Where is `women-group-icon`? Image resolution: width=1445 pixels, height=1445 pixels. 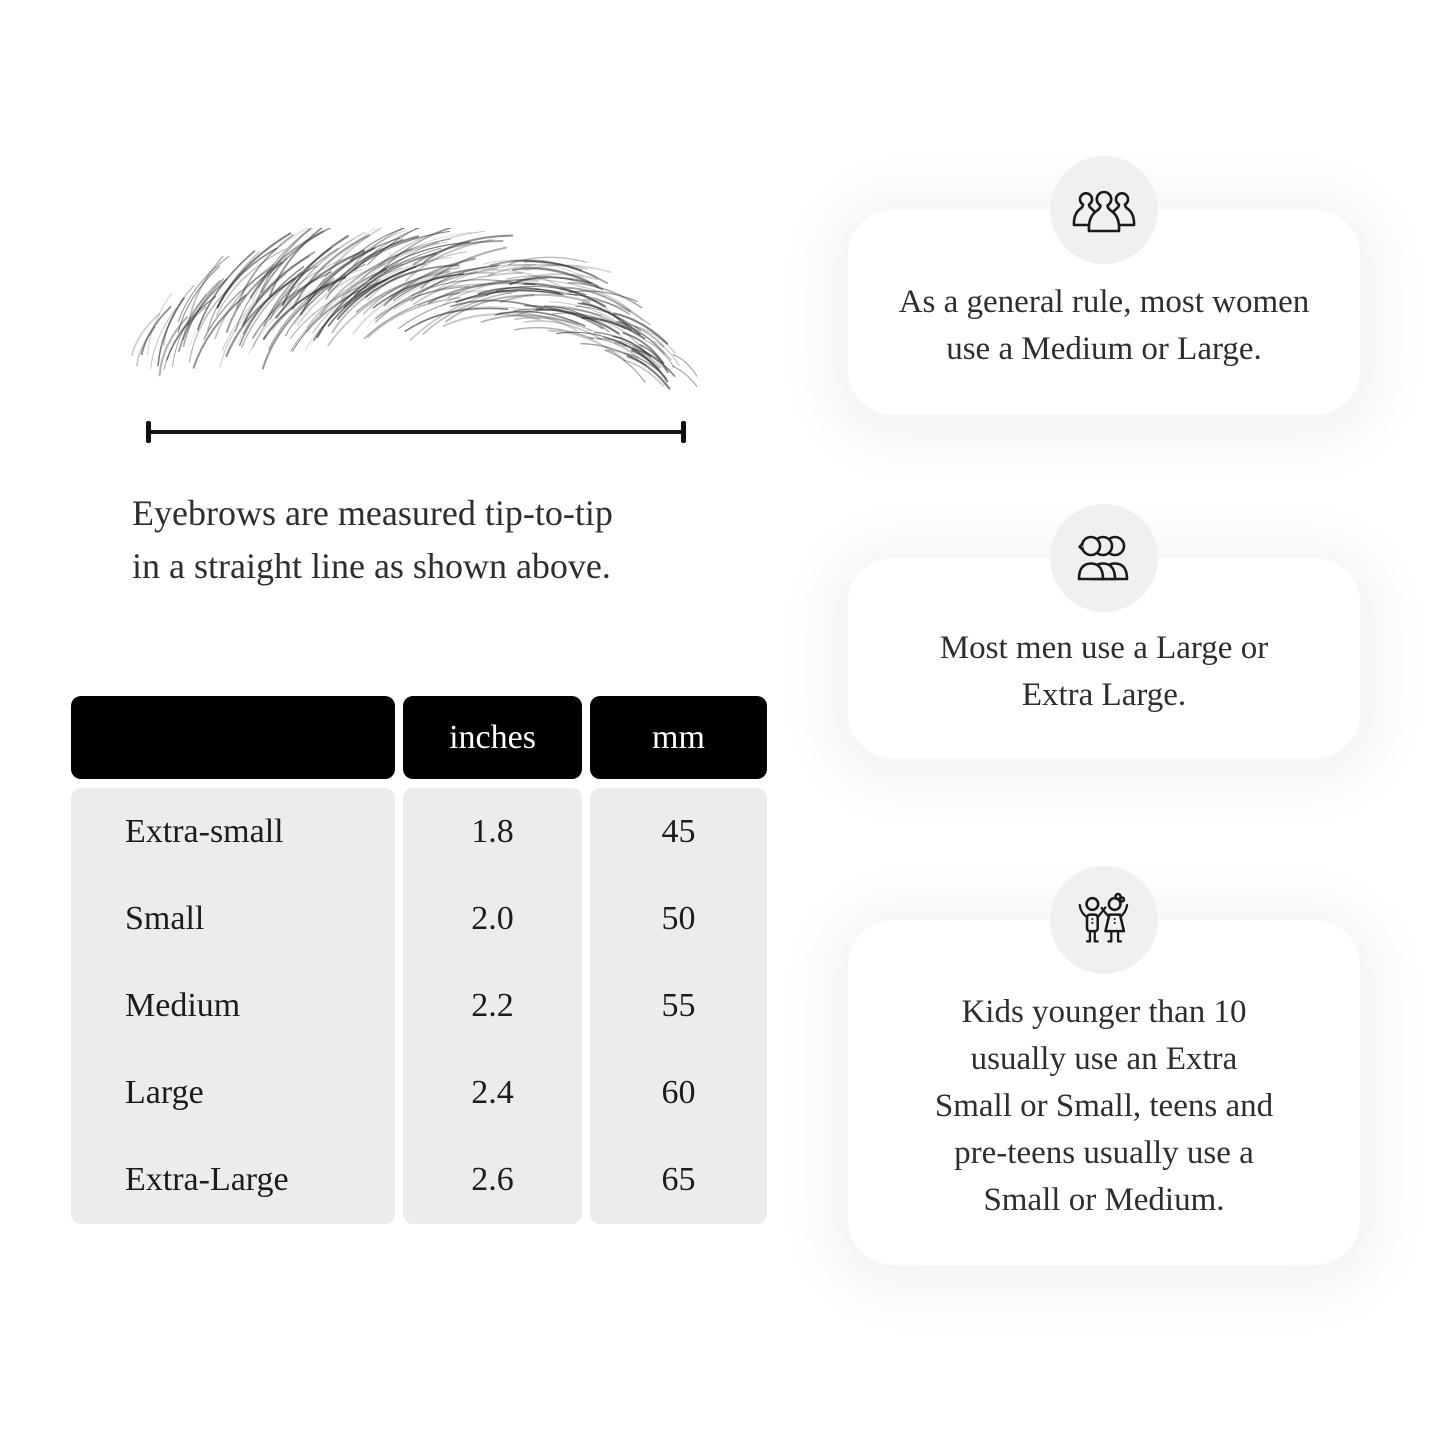 women-group-icon is located at coordinates (1104, 210).